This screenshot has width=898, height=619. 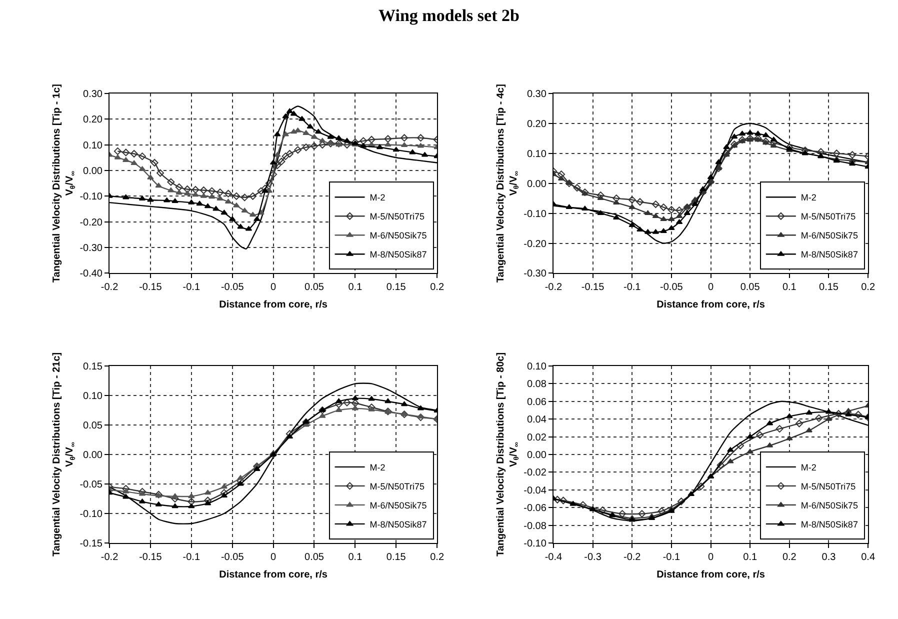 What do you see at coordinates (553, 557) in the screenshot?
I see `x-tick-label: -0.4` at bounding box center [553, 557].